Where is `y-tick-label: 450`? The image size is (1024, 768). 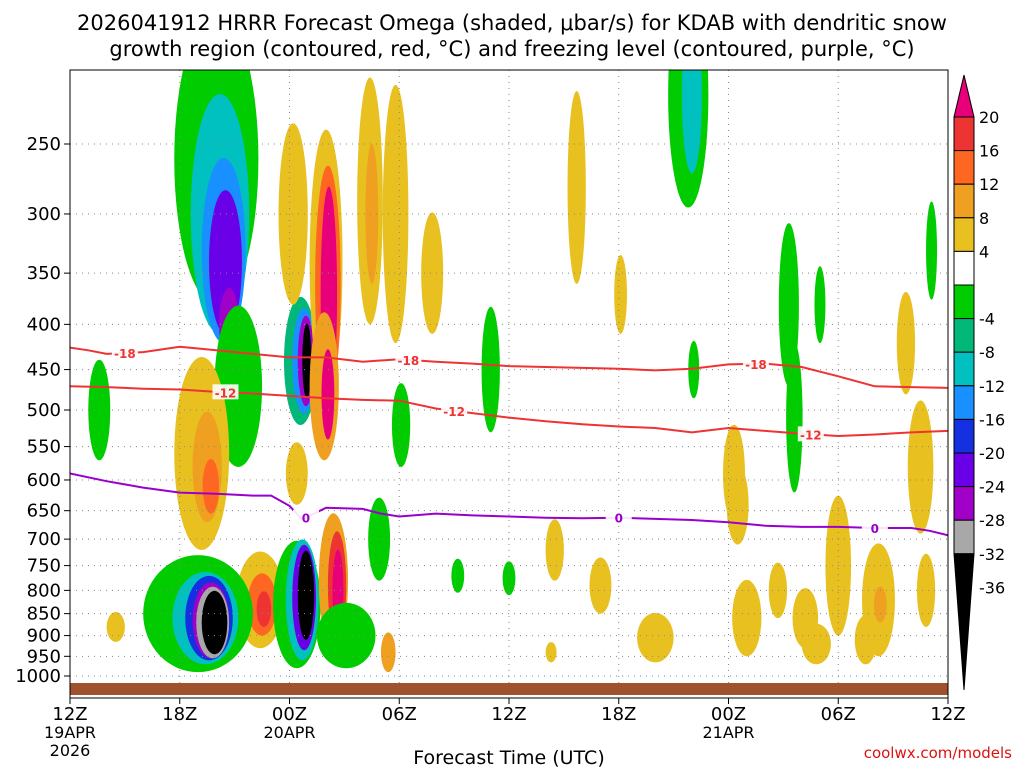 y-tick-label: 450 is located at coordinates (44, 370).